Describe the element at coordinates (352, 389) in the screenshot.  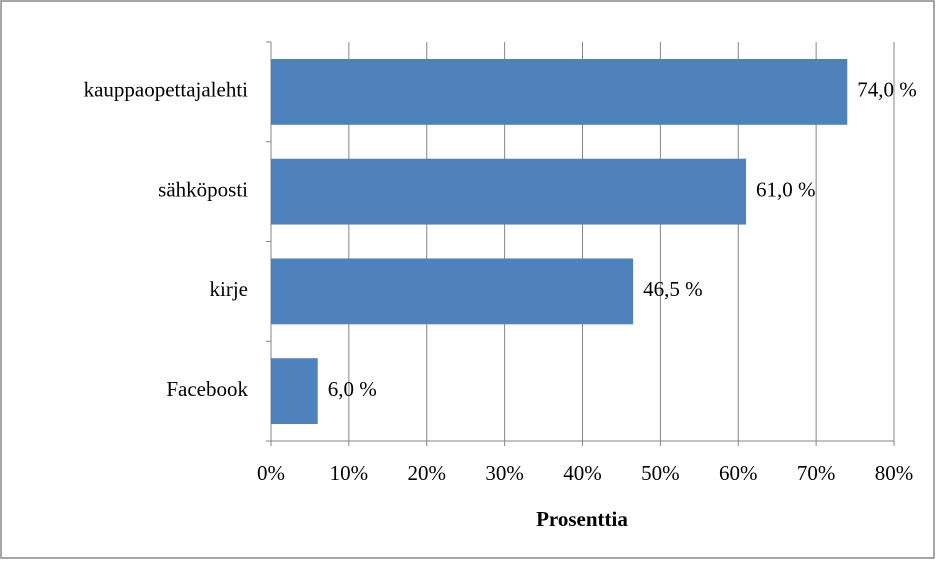
I see `value-label: 6,0 %` at that location.